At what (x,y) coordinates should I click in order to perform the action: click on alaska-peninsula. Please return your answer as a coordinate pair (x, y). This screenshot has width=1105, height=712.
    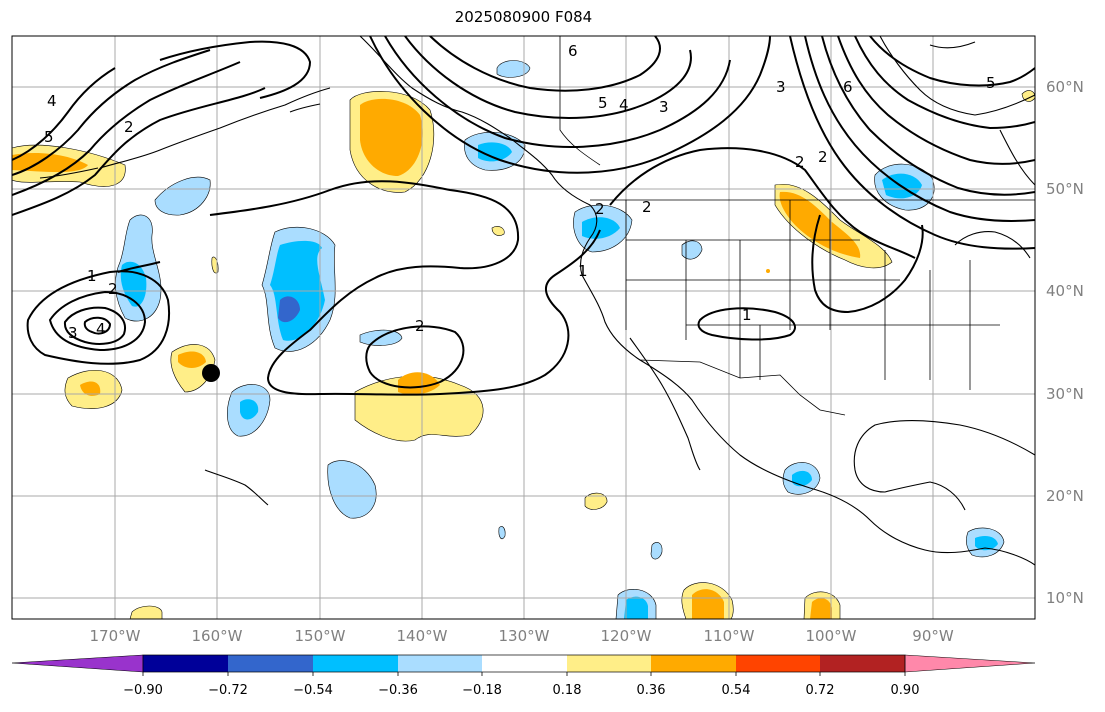
    Looking at the image, I should click on (305, 108).